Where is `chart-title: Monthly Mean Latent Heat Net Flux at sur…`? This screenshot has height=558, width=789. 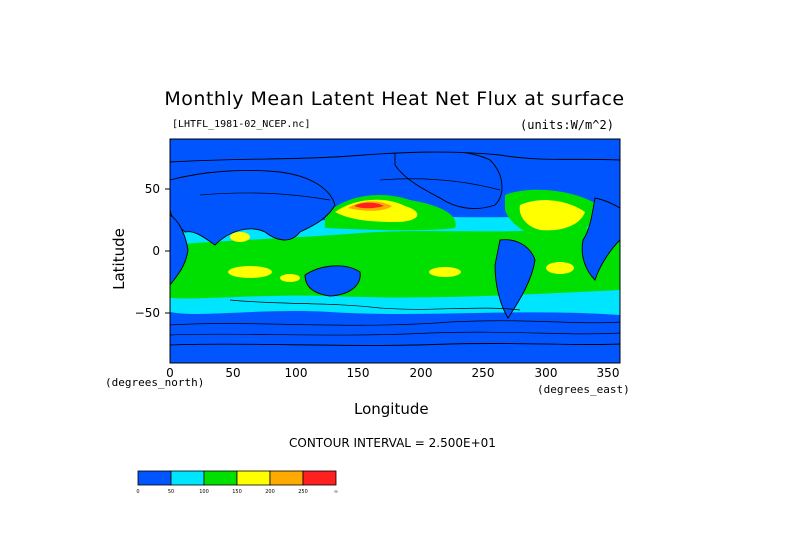 chart-title: Monthly Mean Latent Heat Net Flux at sur… is located at coordinates (394, 99).